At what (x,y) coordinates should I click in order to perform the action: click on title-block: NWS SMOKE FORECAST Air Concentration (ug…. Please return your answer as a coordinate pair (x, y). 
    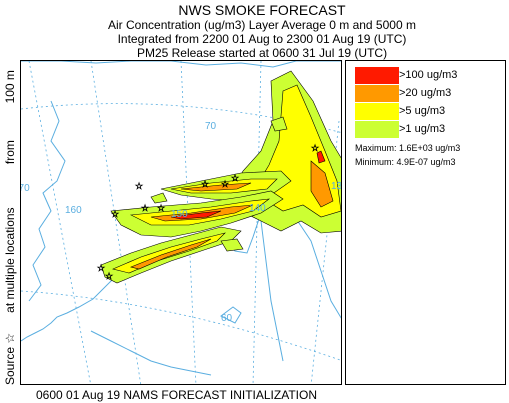
    Looking at the image, I should click on (262, 31).